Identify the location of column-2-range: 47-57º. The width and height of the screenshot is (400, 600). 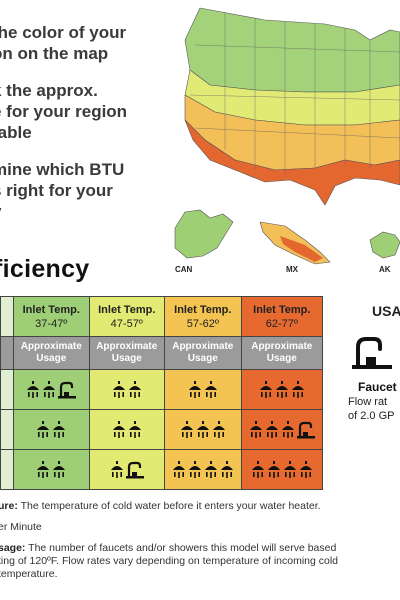
(126, 323).